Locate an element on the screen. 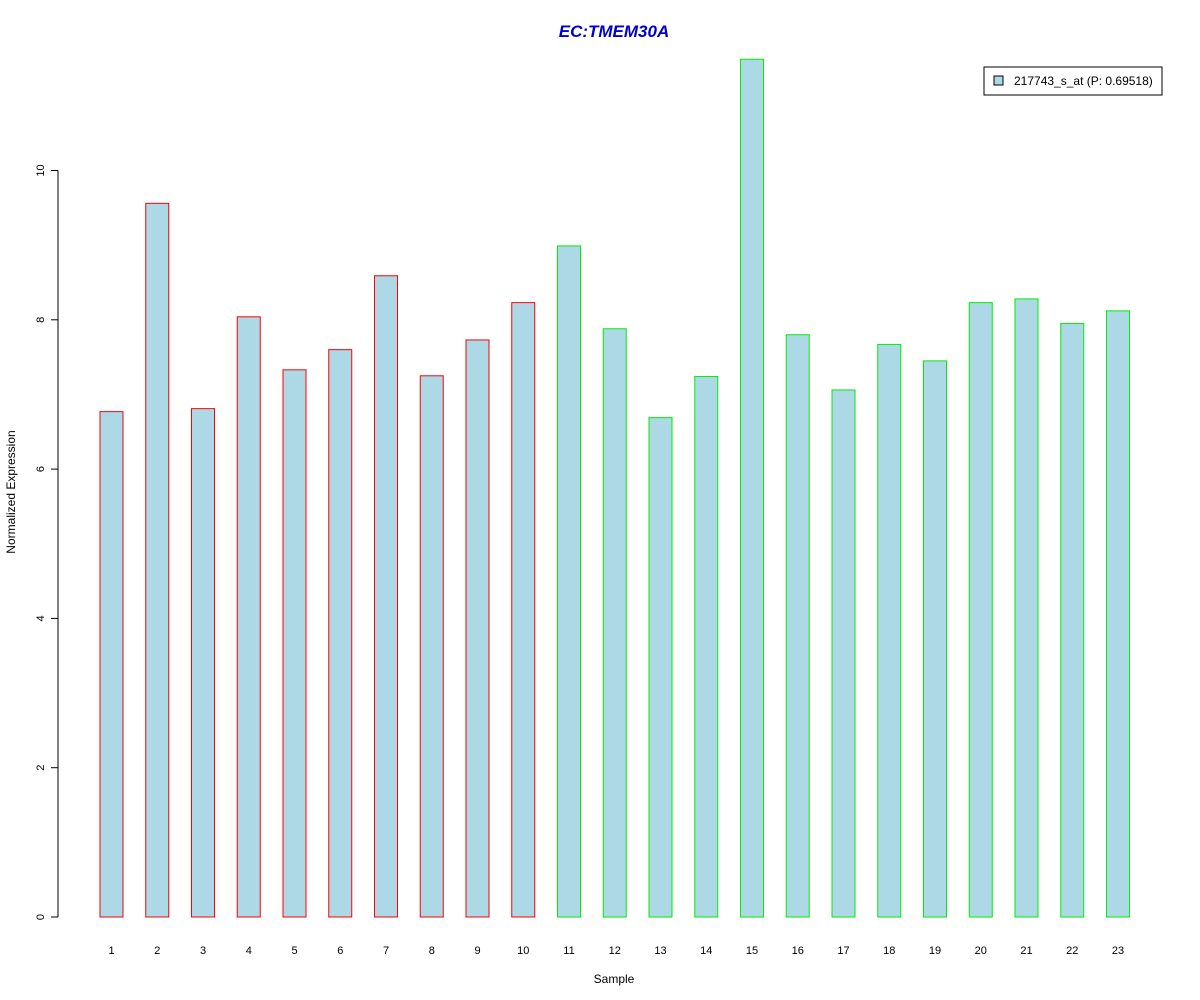  x-tick-label: 1 is located at coordinates (111, 951).